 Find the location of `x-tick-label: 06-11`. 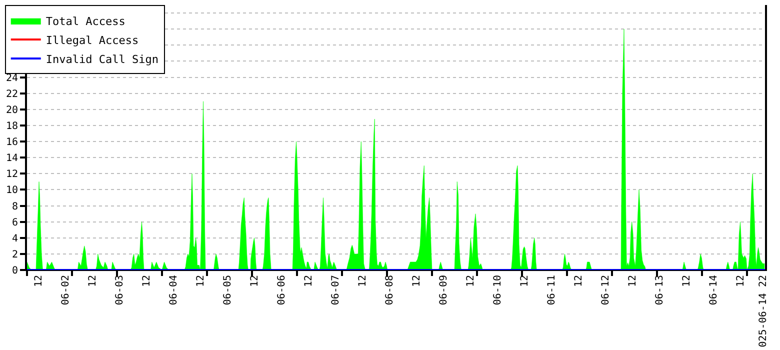

x-tick-label: 06-11 is located at coordinates (552, 290).